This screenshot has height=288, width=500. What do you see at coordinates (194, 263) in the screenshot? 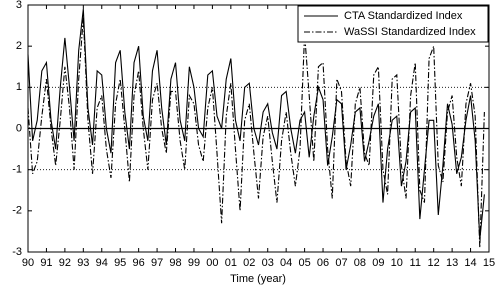
I see `x-tick-label: 99` at bounding box center [194, 263].